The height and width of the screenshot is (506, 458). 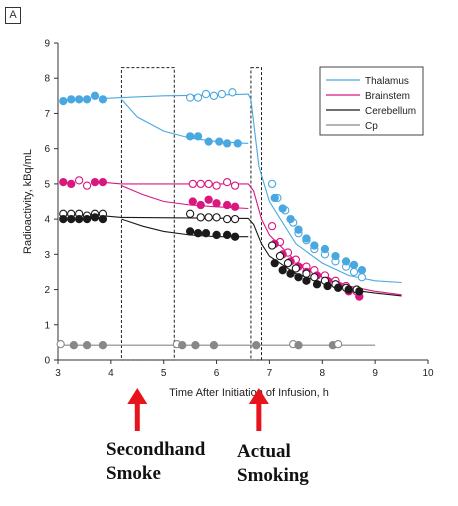 I want to click on actual-smoking-annotation: Actual Smoking, so click(x=273, y=463).